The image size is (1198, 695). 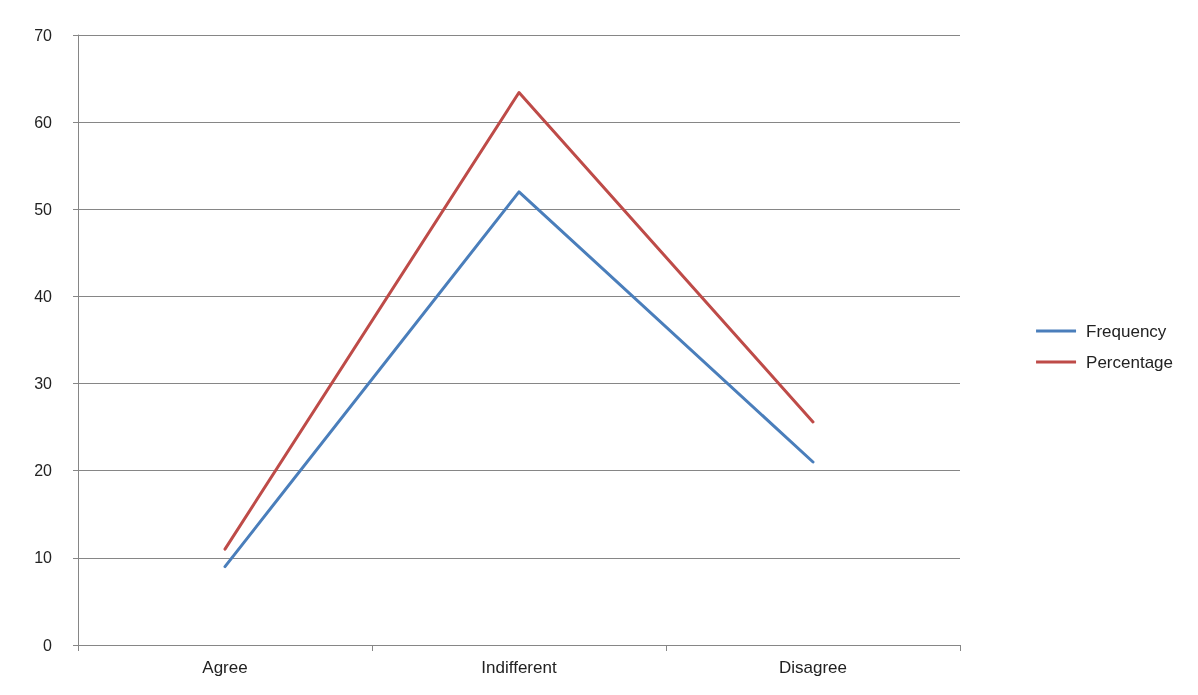 What do you see at coordinates (43, 122) in the screenshot?
I see `y-tick-label: 60` at bounding box center [43, 122].